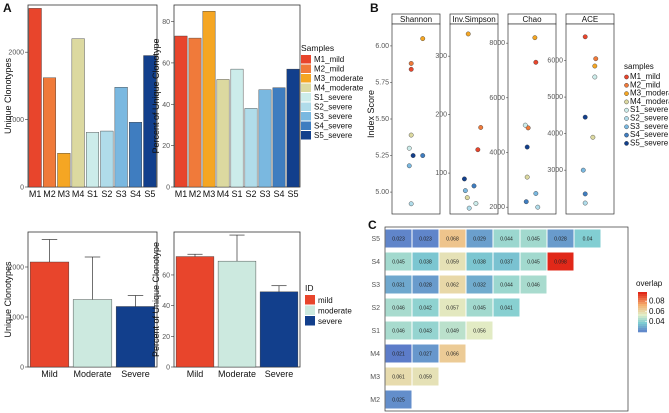 This screenshot has width=669, height=413. What do you see at coordinates (149, 194) in the screenshot?
I see `x-tick-label: S5` at bounding box center [149, 194].